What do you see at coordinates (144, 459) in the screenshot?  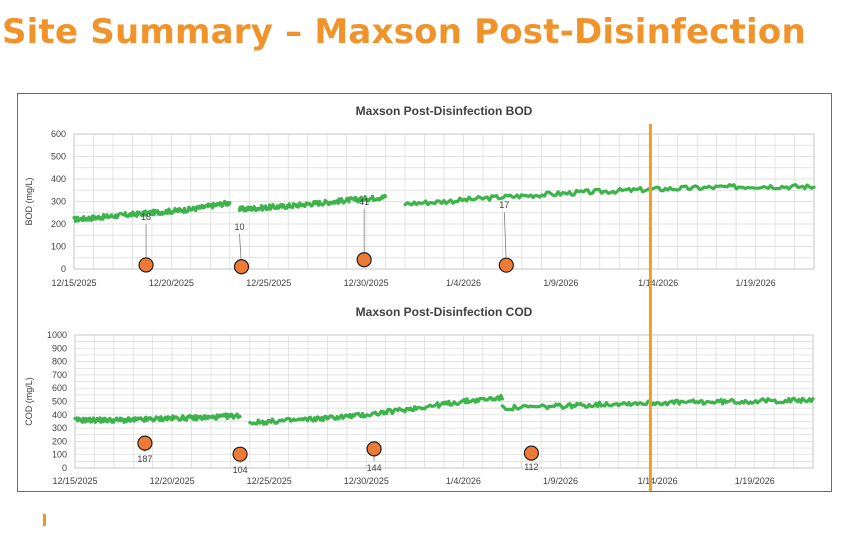 I see `cod-lab-value-label: 187` at bounding box center [144, 459].